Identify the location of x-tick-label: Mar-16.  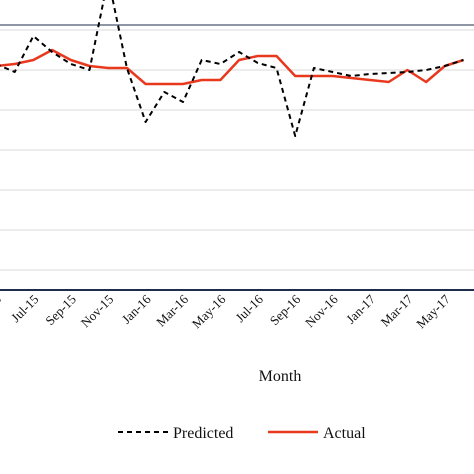
(172, 310).